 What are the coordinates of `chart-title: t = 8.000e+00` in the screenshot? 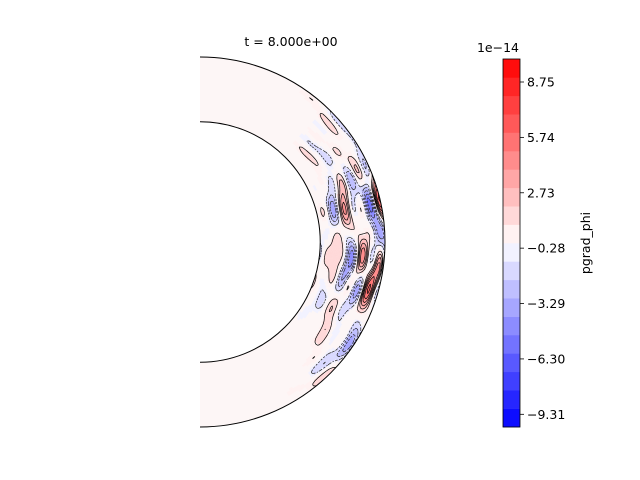 It's located at (290, 41).